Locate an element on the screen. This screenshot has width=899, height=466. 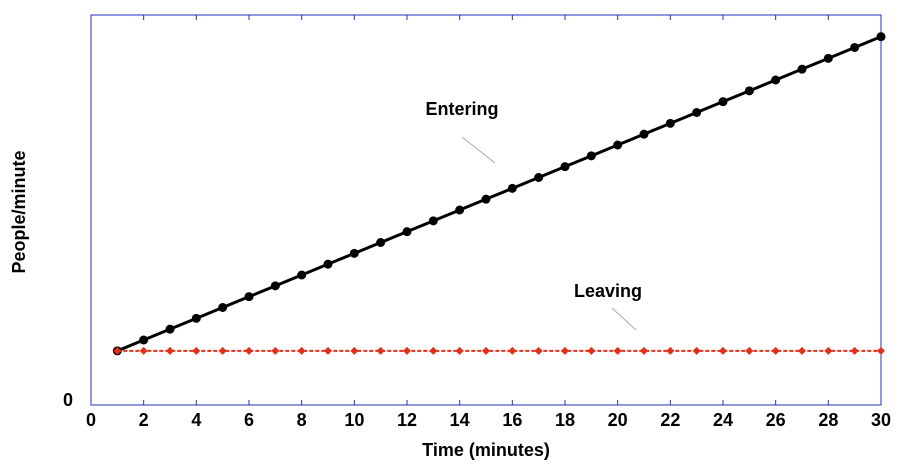
y-axis-label: People/minute is located at coordinates (19, 211).